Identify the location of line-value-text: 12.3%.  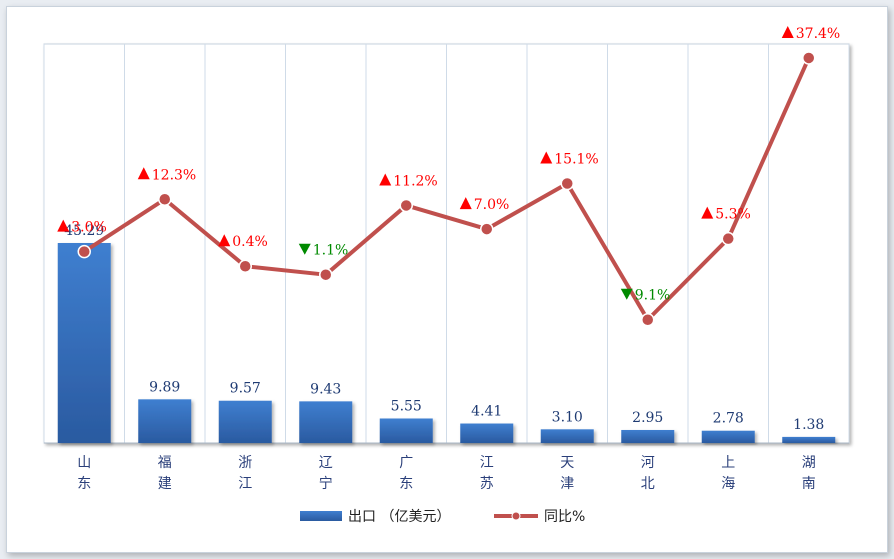
(174, 175).